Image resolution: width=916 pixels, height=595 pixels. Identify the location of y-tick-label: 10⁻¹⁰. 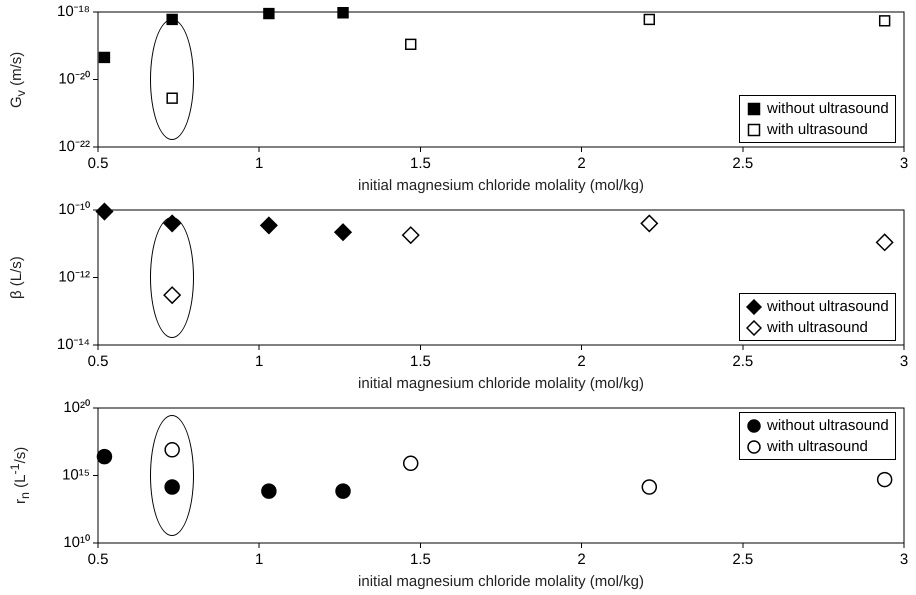
(74, 209).